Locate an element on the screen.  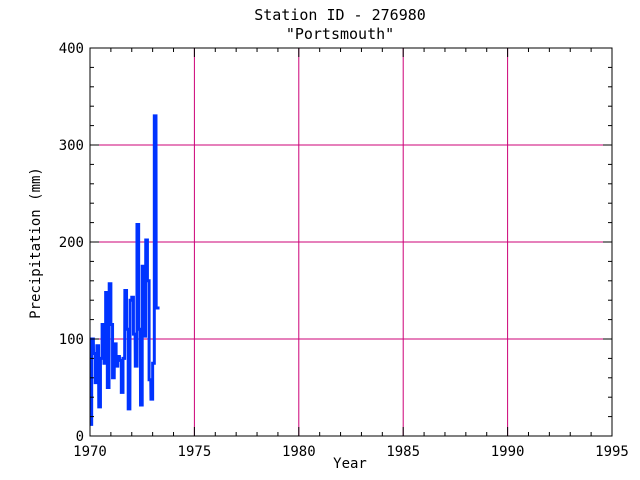
x-tick-label: 1980 is located at coordinates (299, 452).